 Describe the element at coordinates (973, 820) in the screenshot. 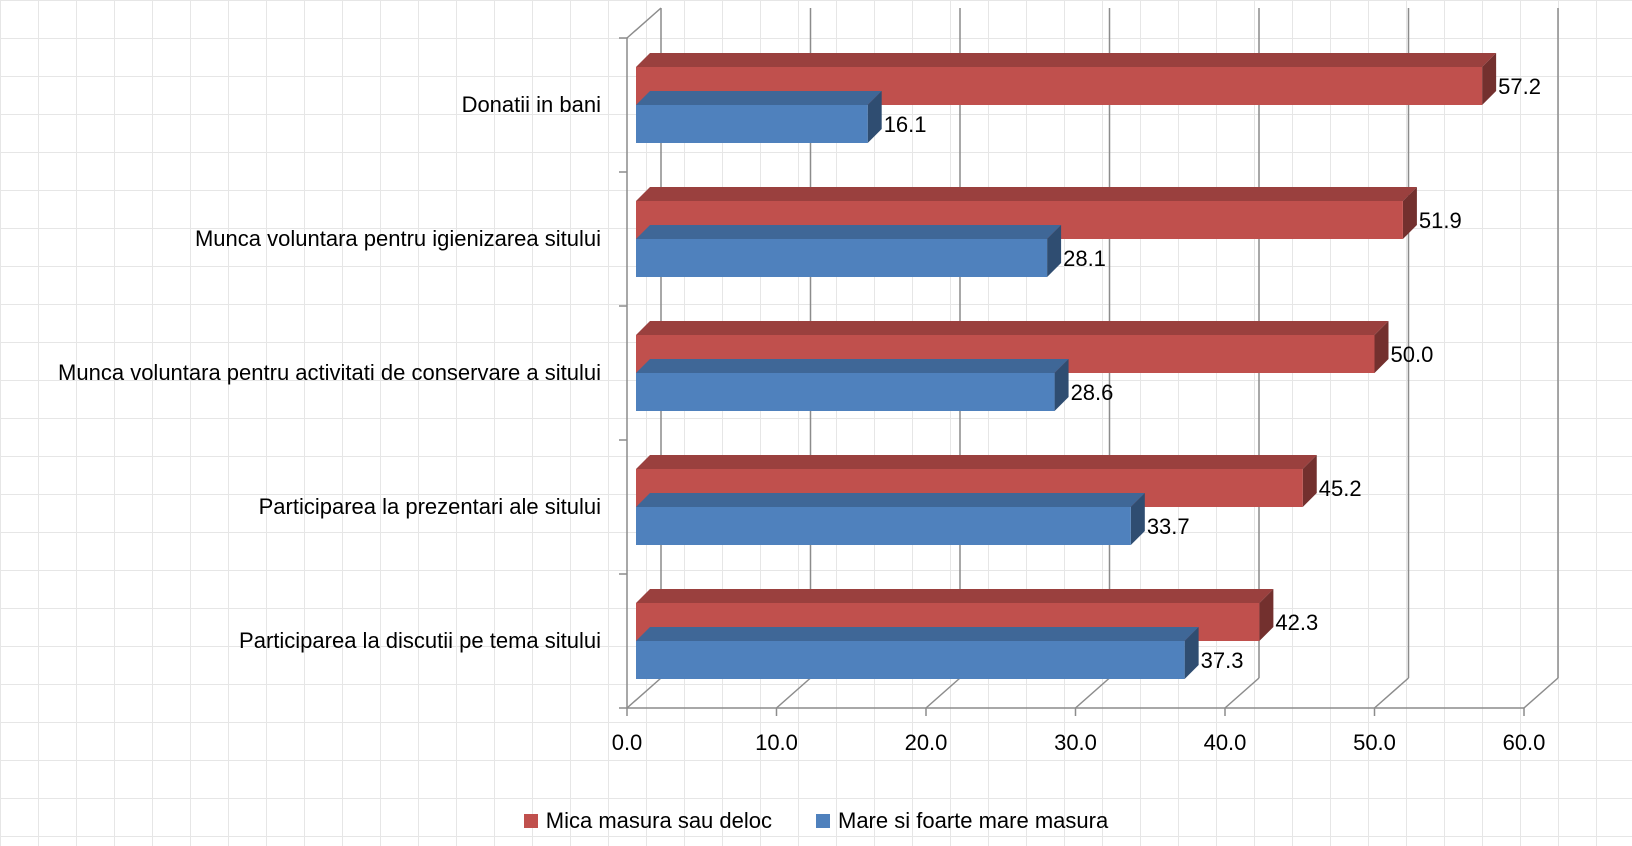

I see `legend-label-series-2: Mare si foarte mare masura` at that location.